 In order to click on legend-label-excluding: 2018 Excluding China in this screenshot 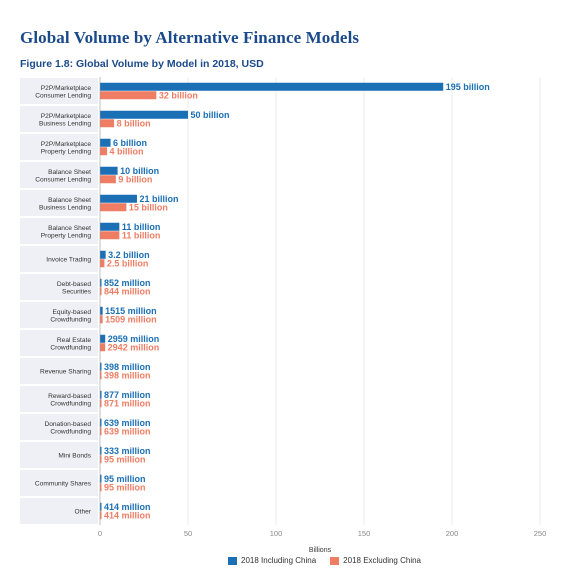, I will do `click(382, 560)`.